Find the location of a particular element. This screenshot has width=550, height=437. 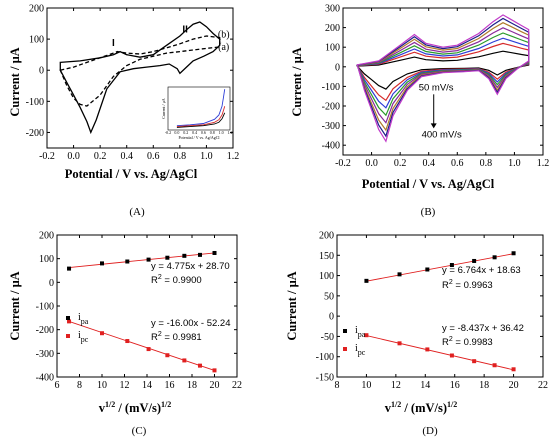

panel-c-xlabel-units: / (mV/s) is located at coordinates (138, 408).